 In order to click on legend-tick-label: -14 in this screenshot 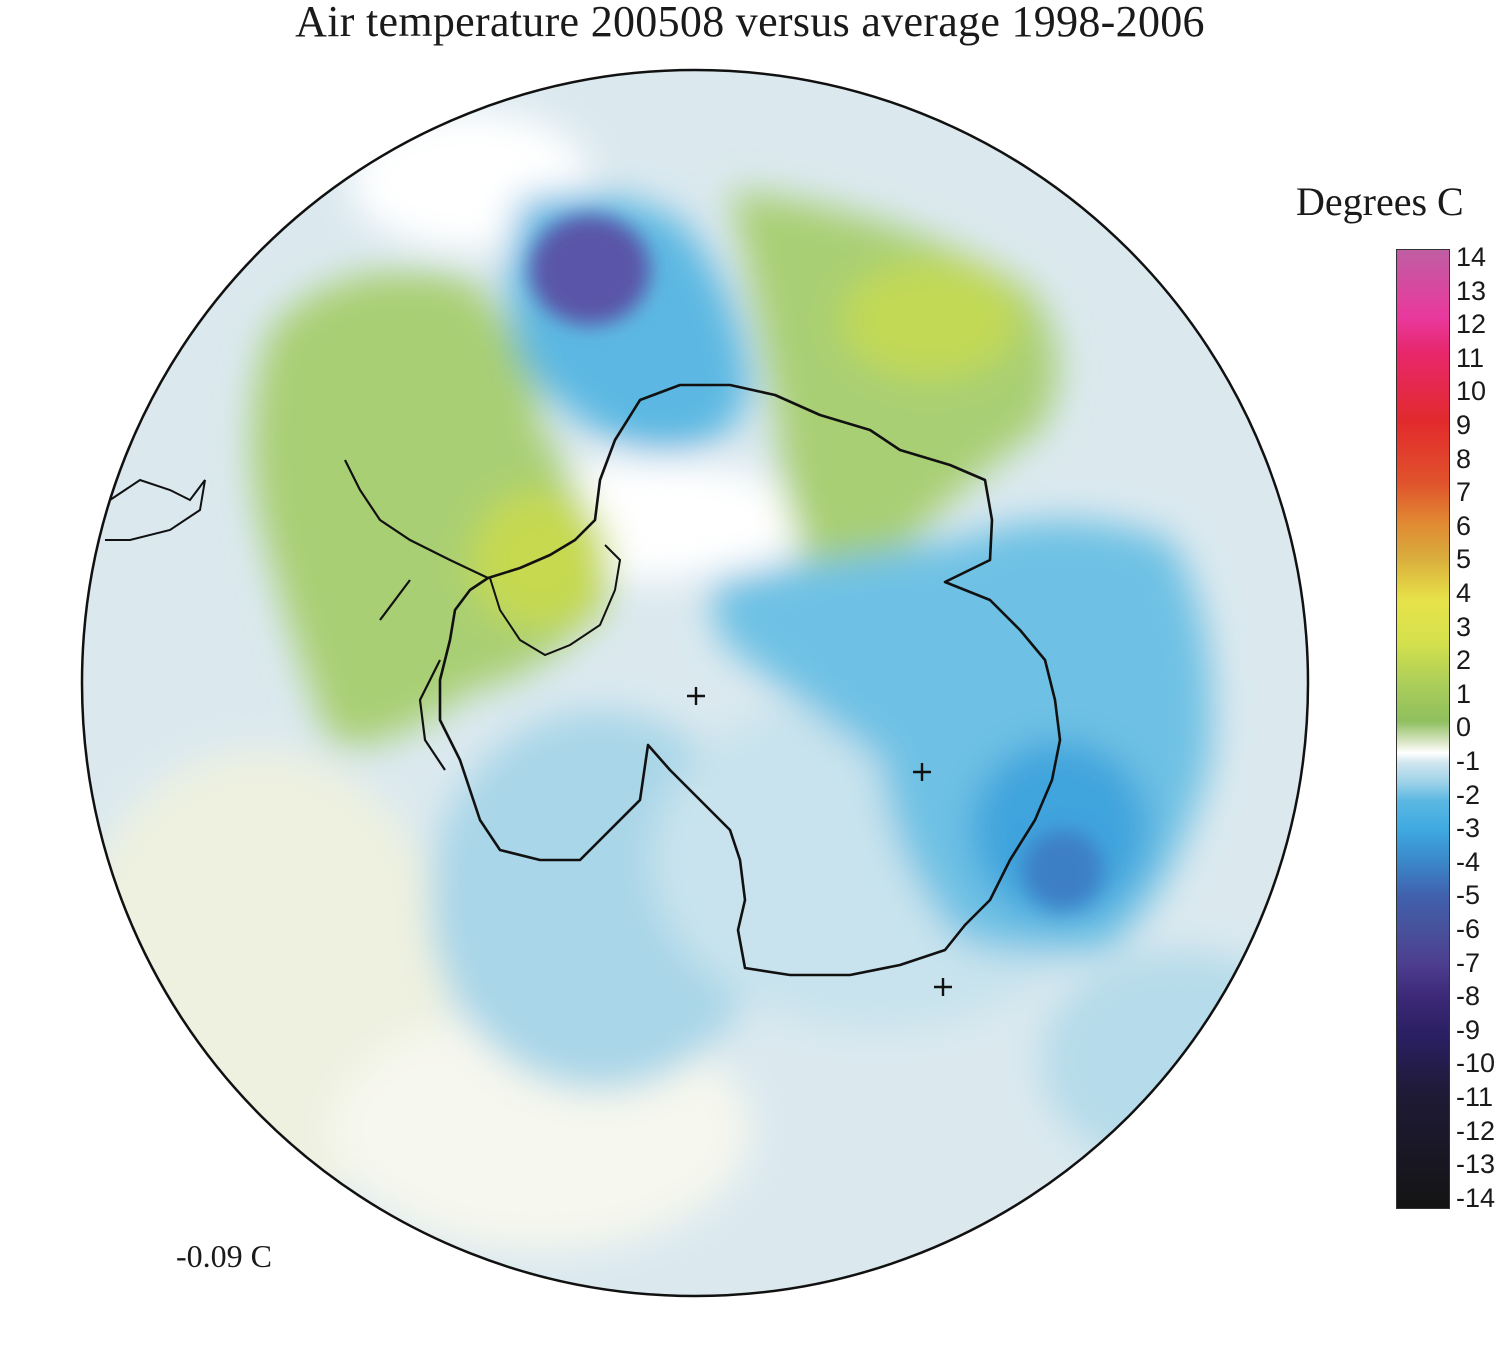, I will do `click(1476, 1197)`.